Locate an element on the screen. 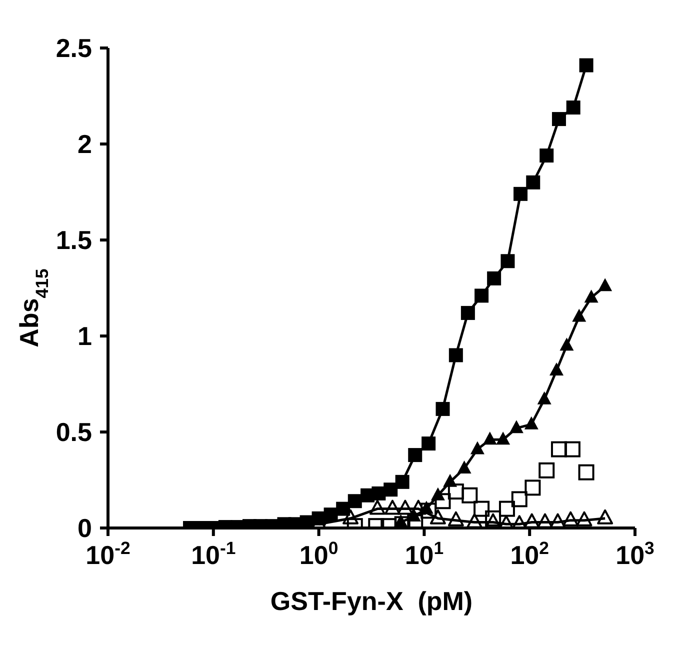  x-tick-label: 10$^{2}$ is located at coordinates (530, 554).